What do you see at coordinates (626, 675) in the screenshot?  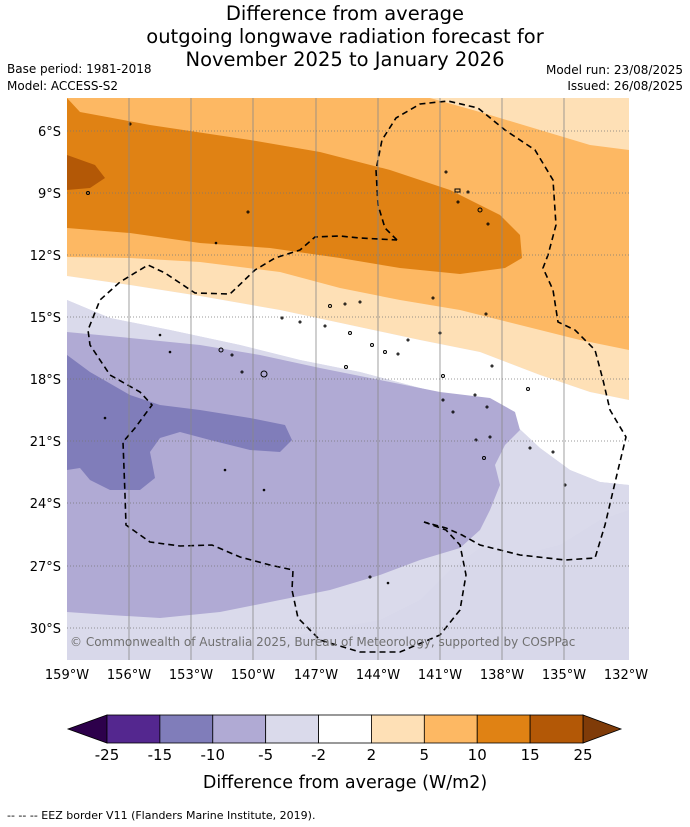 I see `lon-tick: 132°W` at bounding box center [626, 675].